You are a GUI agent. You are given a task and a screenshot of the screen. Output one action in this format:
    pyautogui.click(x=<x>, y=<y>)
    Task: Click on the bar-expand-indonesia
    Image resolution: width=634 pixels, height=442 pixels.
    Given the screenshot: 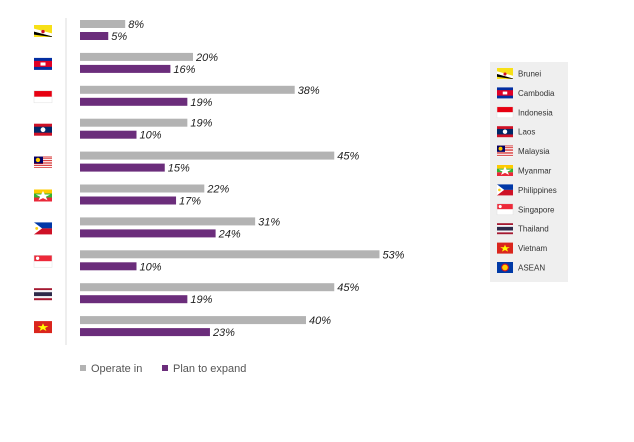 What is the action you would take?
    pyautogui.click(x=134, y=101)
    